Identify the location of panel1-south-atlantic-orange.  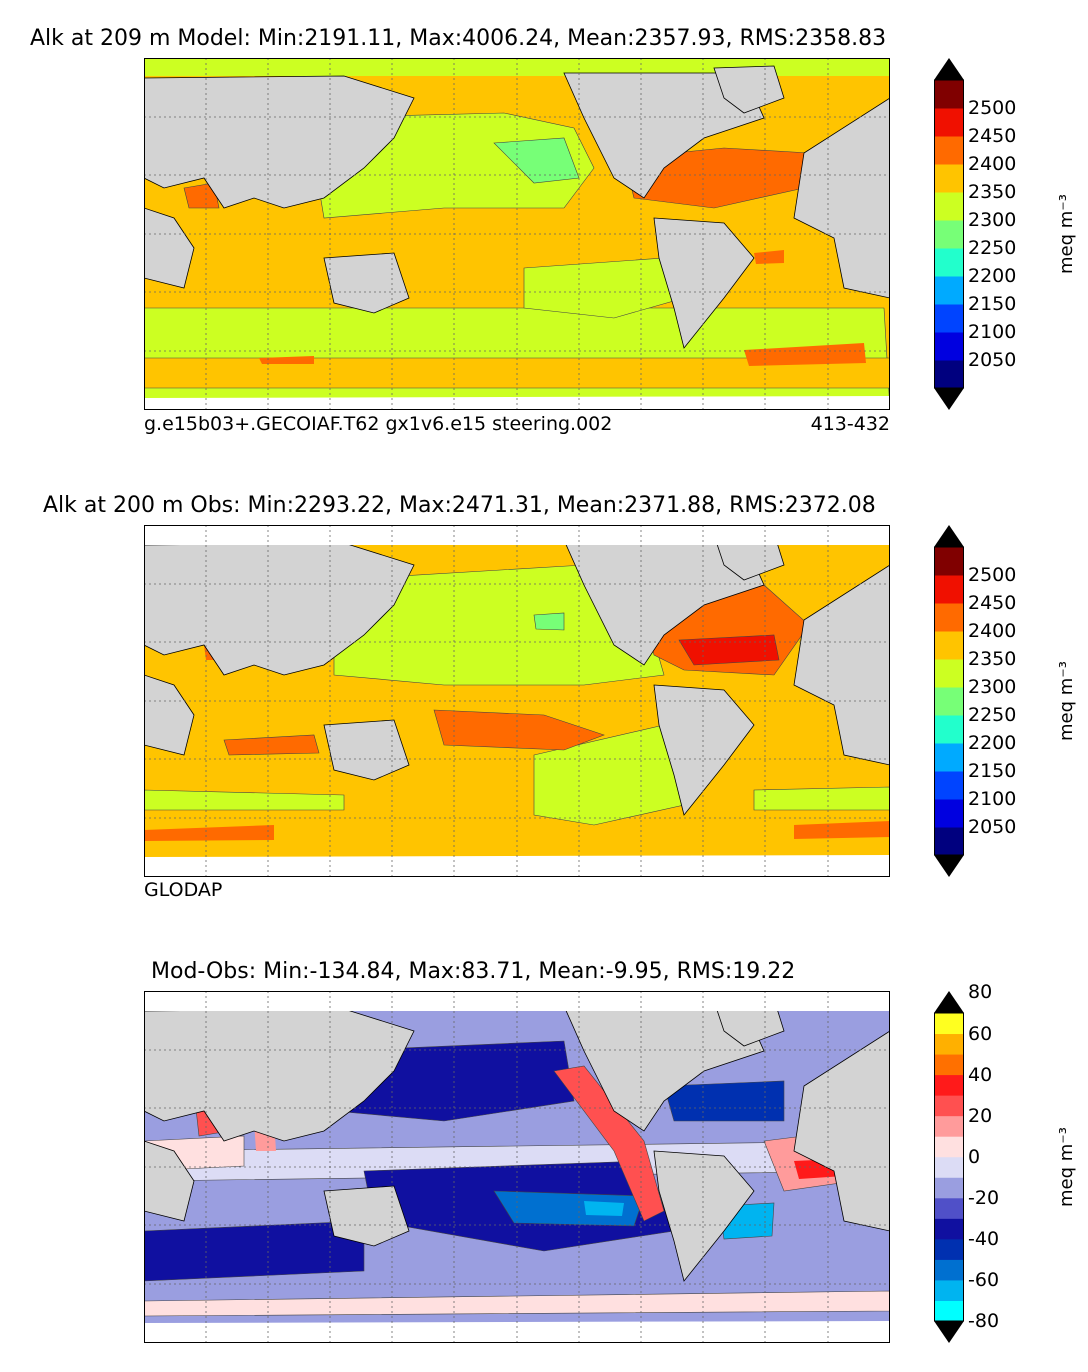
(769, 257).